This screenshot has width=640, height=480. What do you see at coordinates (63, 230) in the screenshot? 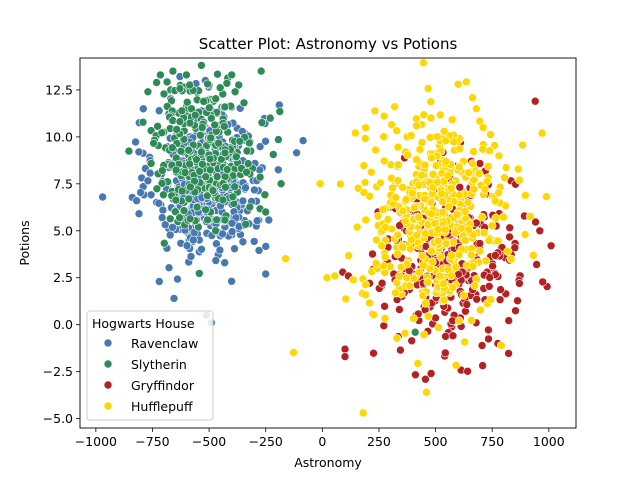
I see `y-tick-label: 5.0` at bounding box center [63, 230].